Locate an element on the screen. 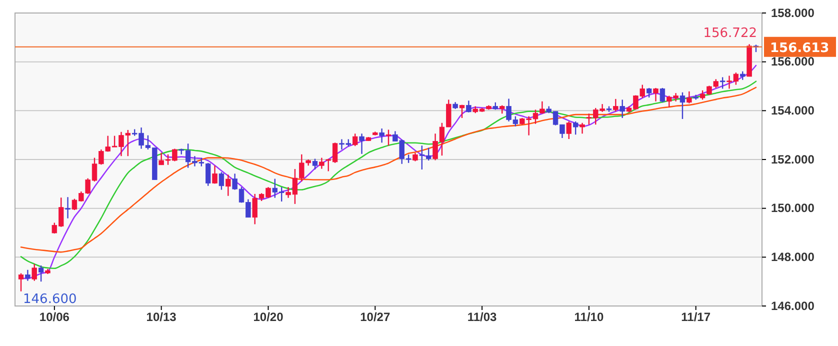  x-tick-label: 10/20 is located at coordinates (268, 317).